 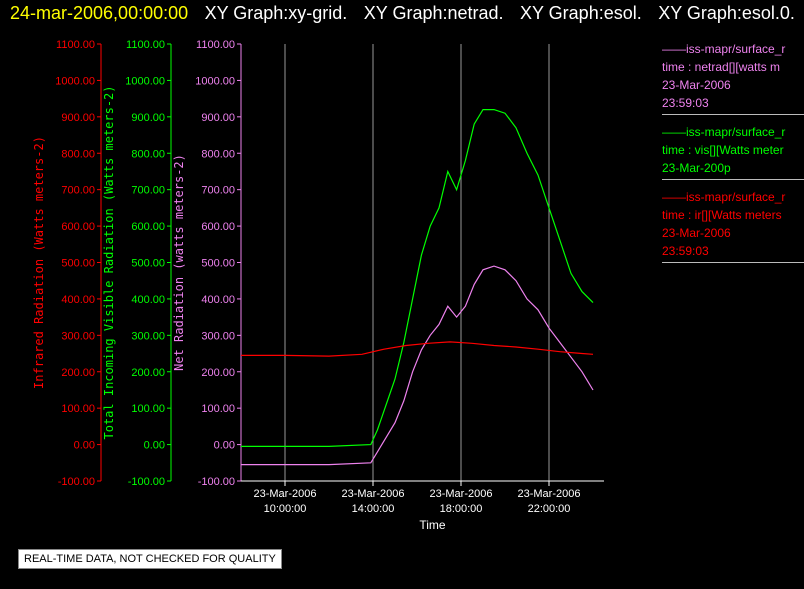 I want to click on y-tick-label-1-2: 900.00, so click(x=148, y=118).